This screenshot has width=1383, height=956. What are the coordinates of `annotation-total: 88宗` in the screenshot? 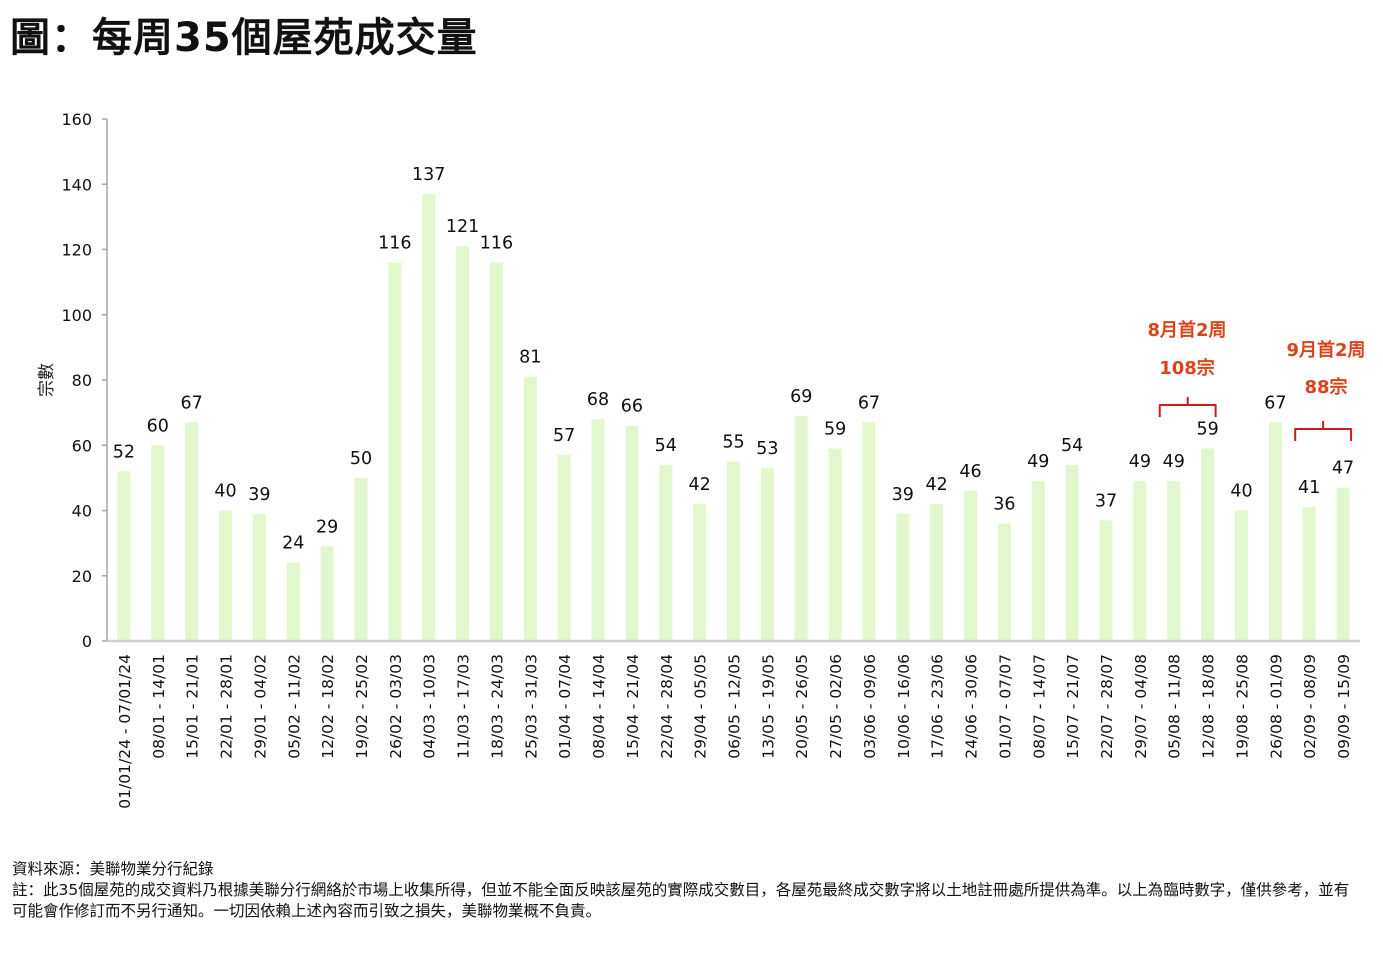 It's located at (1325, 387).